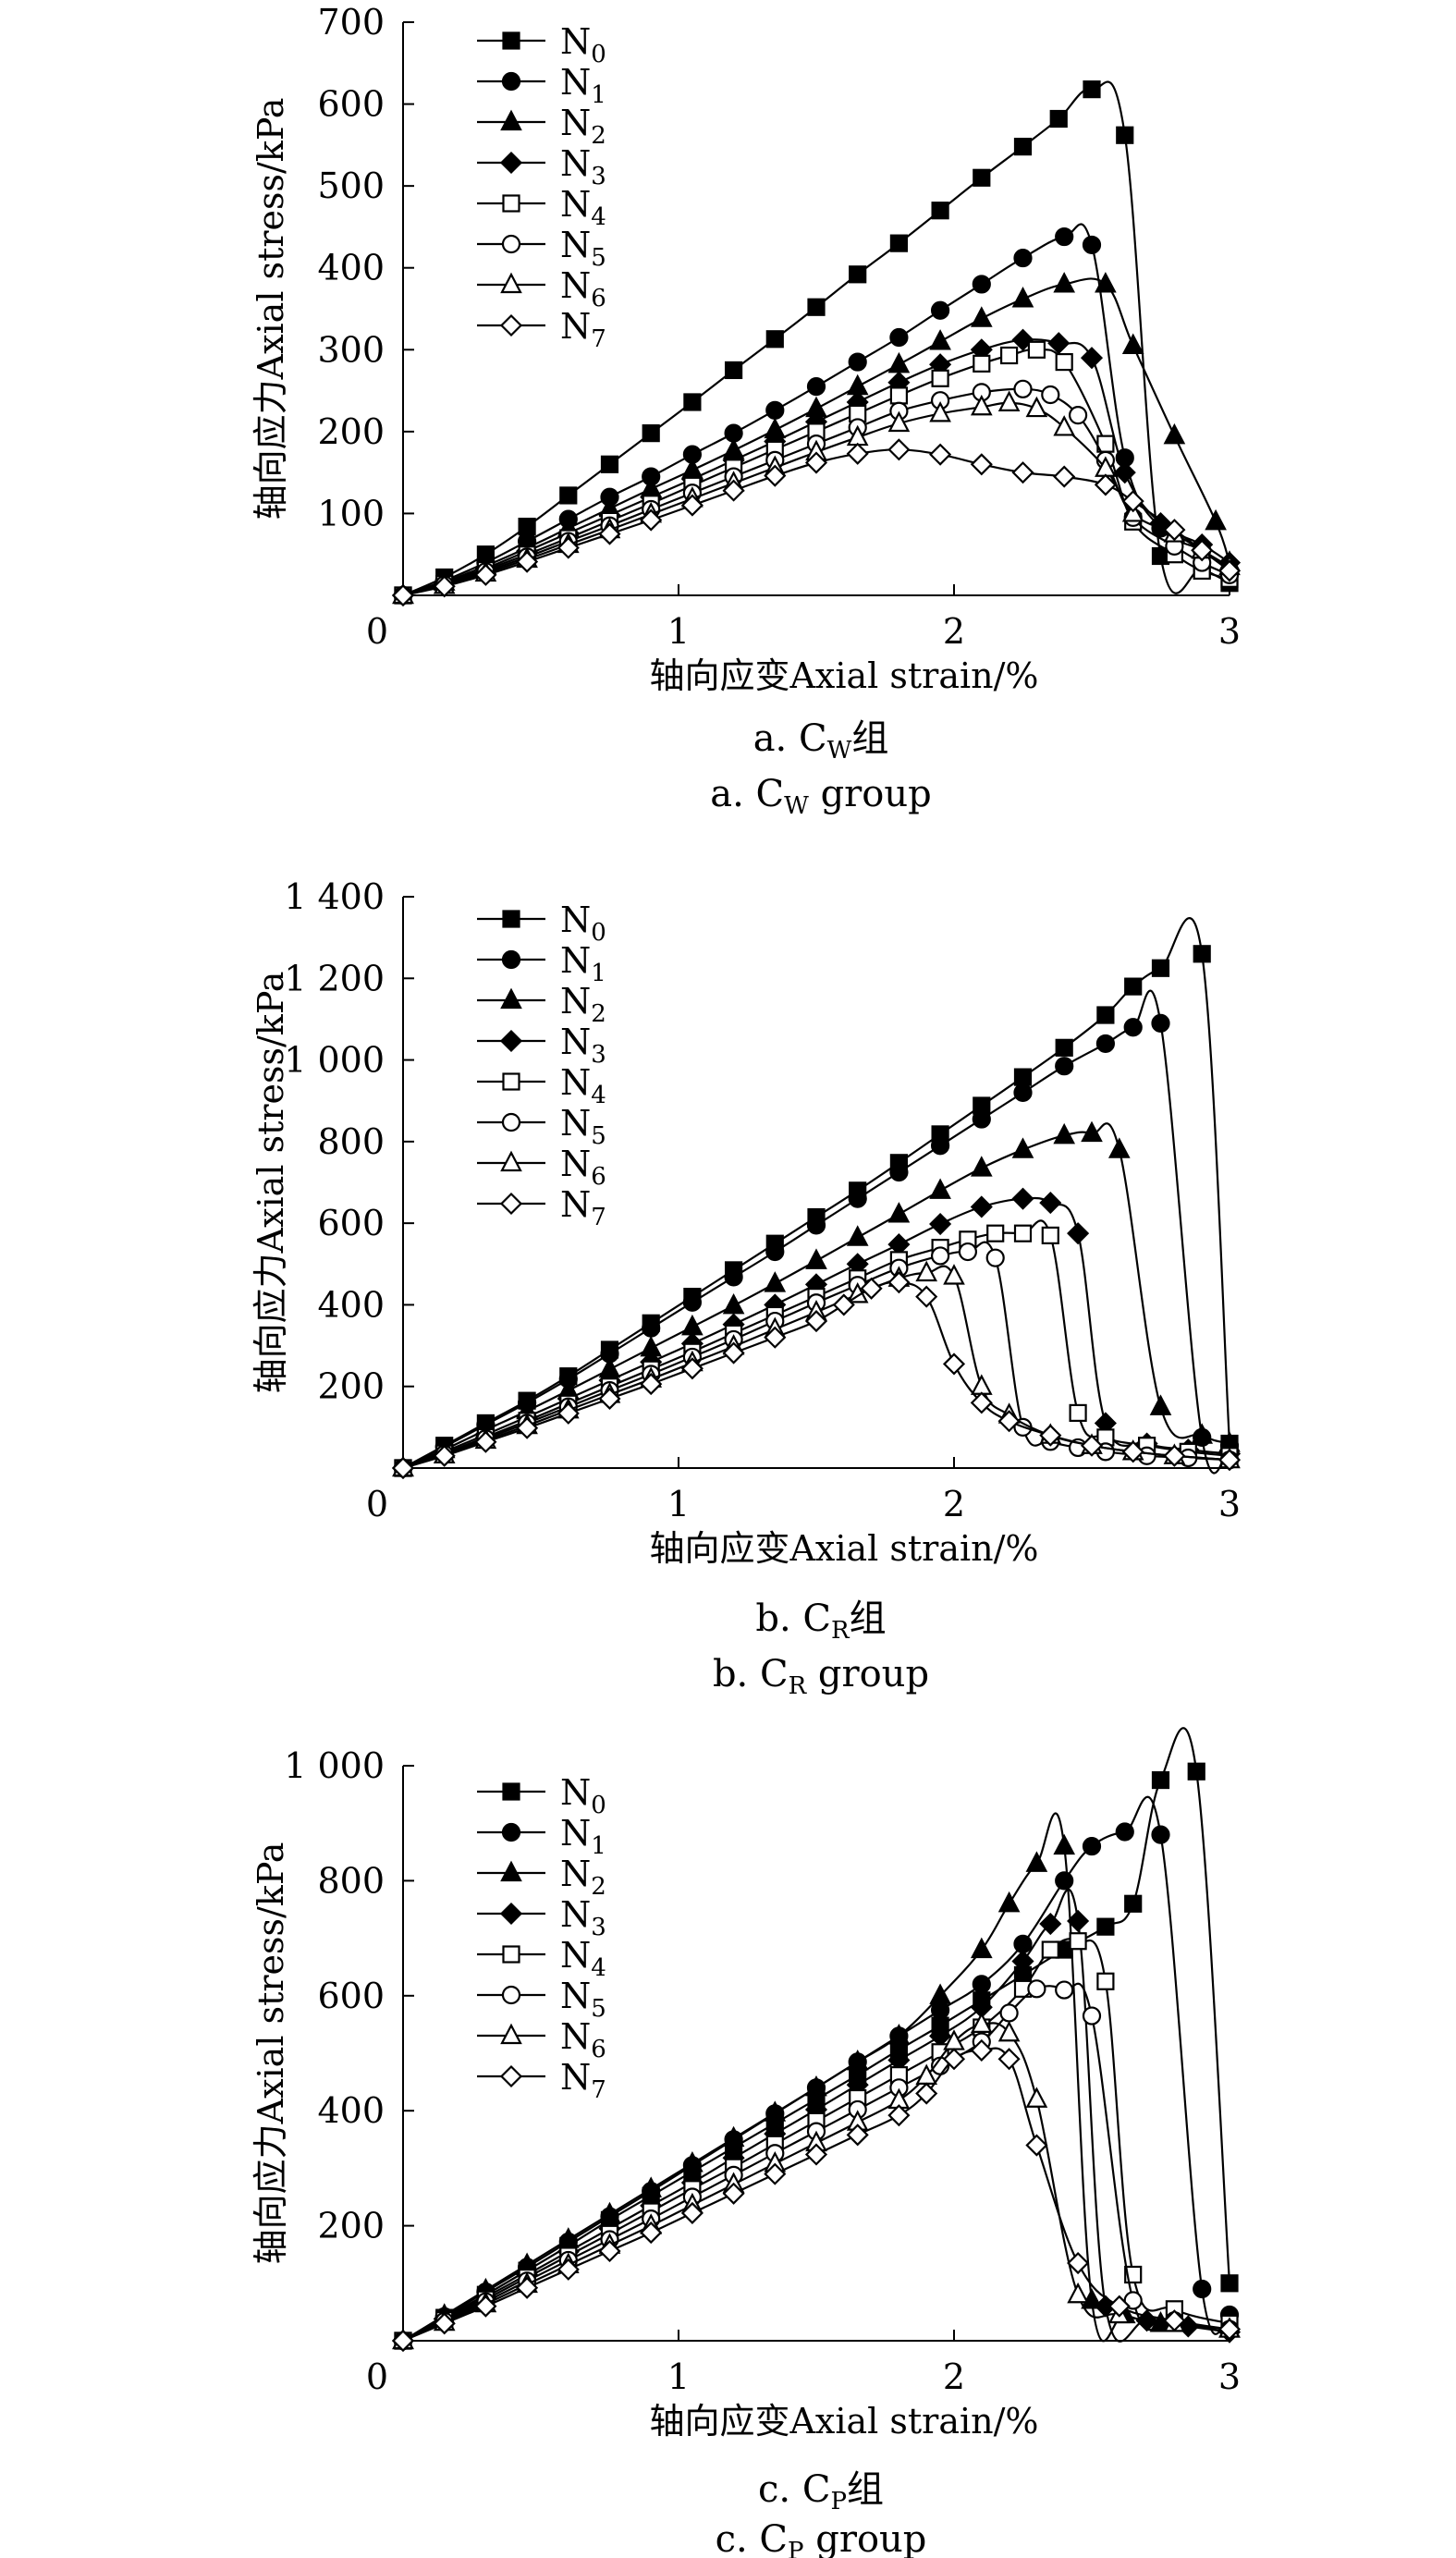 This screenshot has height=2558, width=1456. What do you see at coordinates (816, 2195) in the screenshot?
I see `series-N7` at bounding box center [816, 2195].